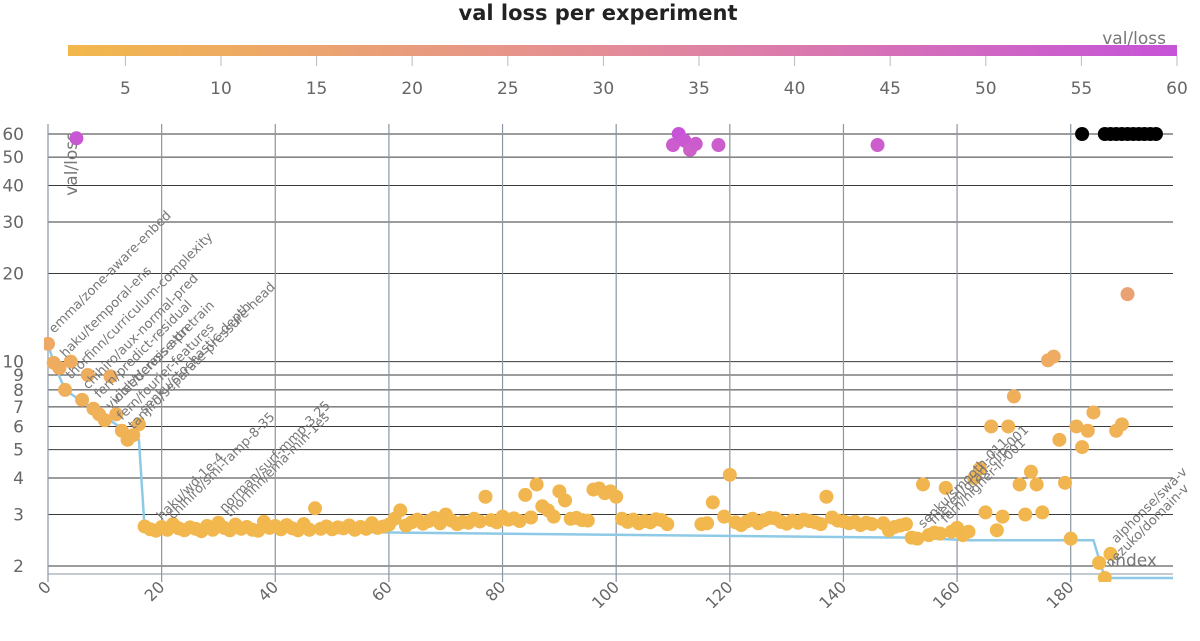 Image resolution: width=1200 pixels, height=641 pixels. Describe the element at coordinates (18, 451) in the screenshot. I see `y-tick-label: 5` at that location.